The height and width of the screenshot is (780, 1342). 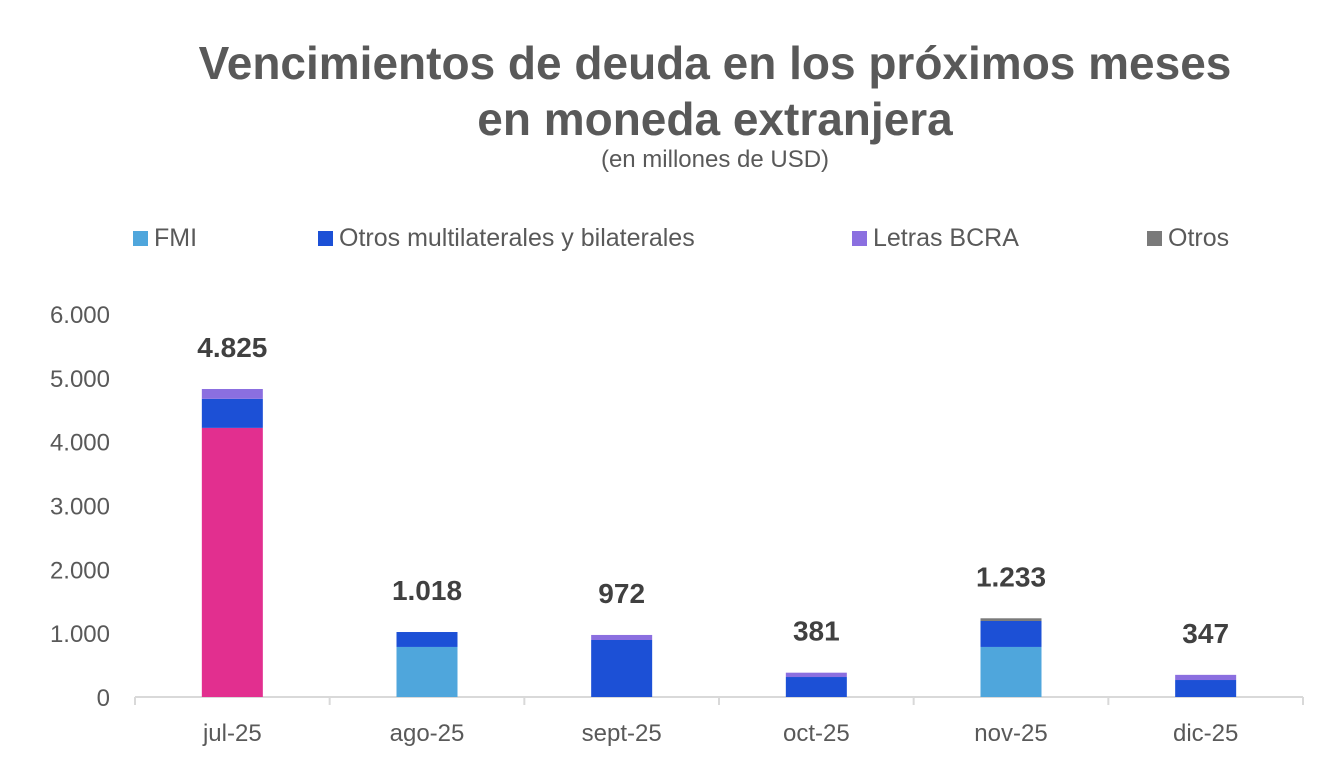 What do you see at coordinates (80, 315) in the screenshot?
I see `y-tick-label: 6.000` at bounding box center [80, 315].